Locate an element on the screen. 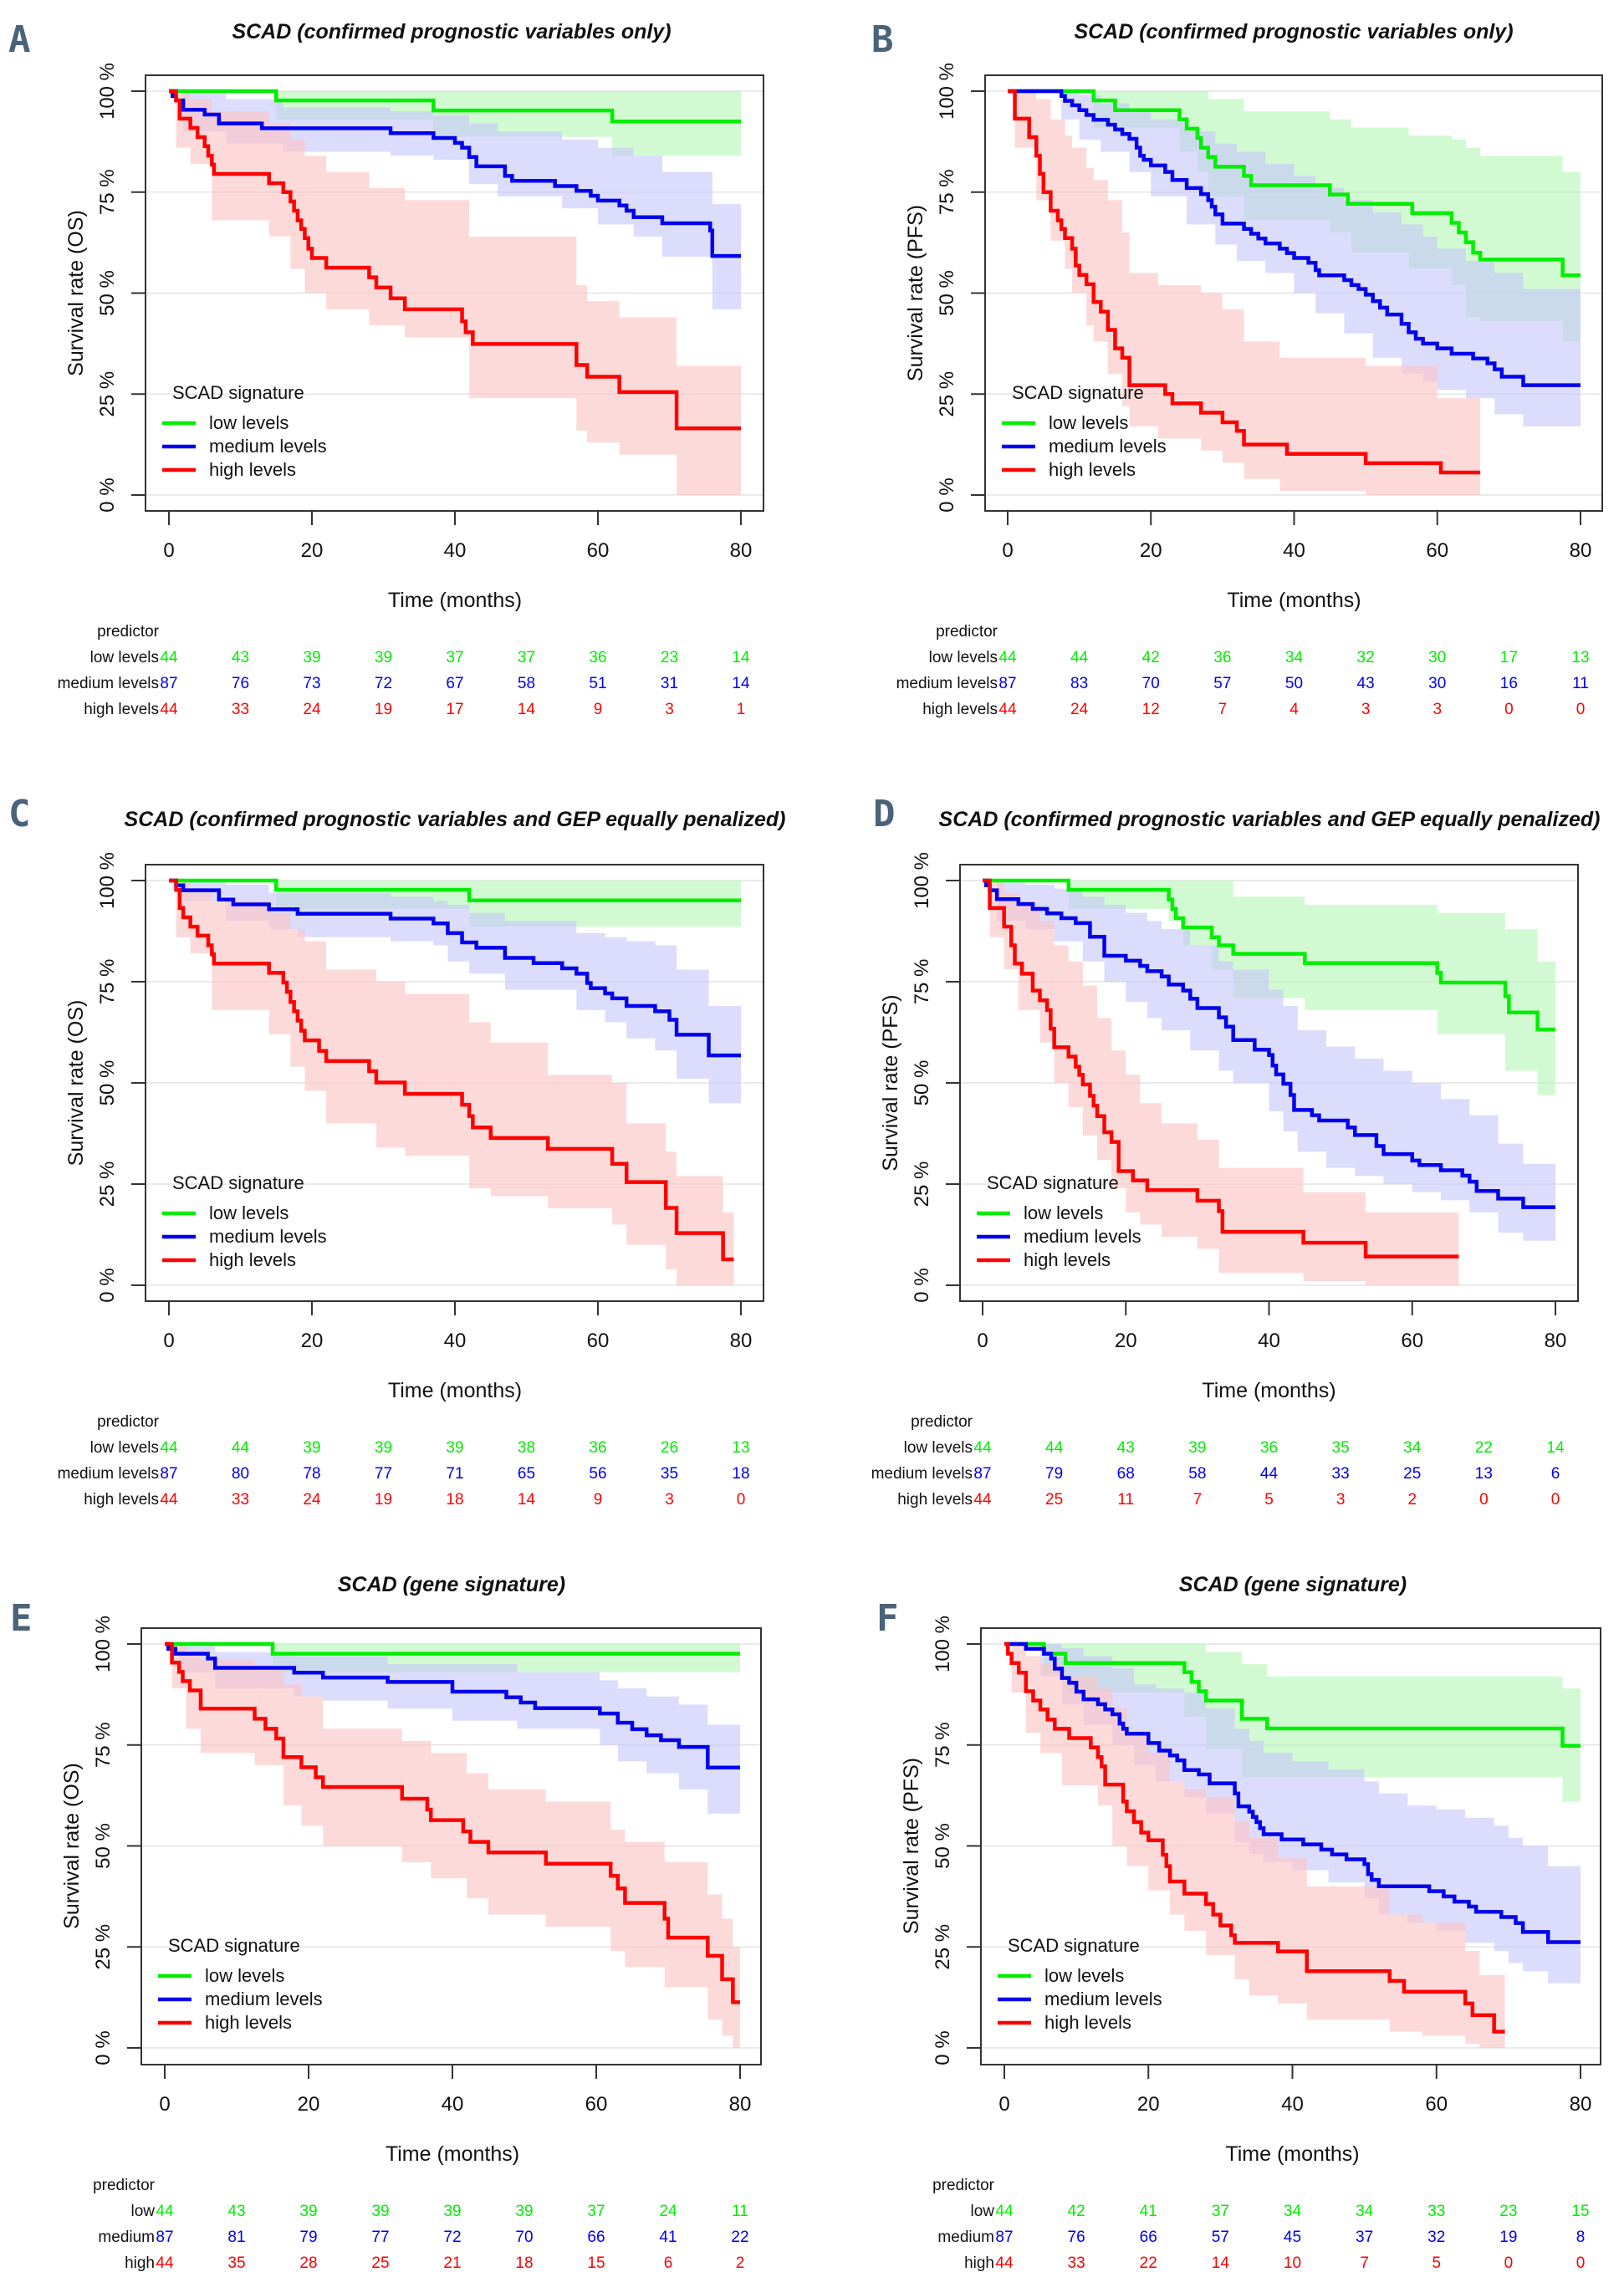  risk-row-label: low is located at coordinates (142, 2211).